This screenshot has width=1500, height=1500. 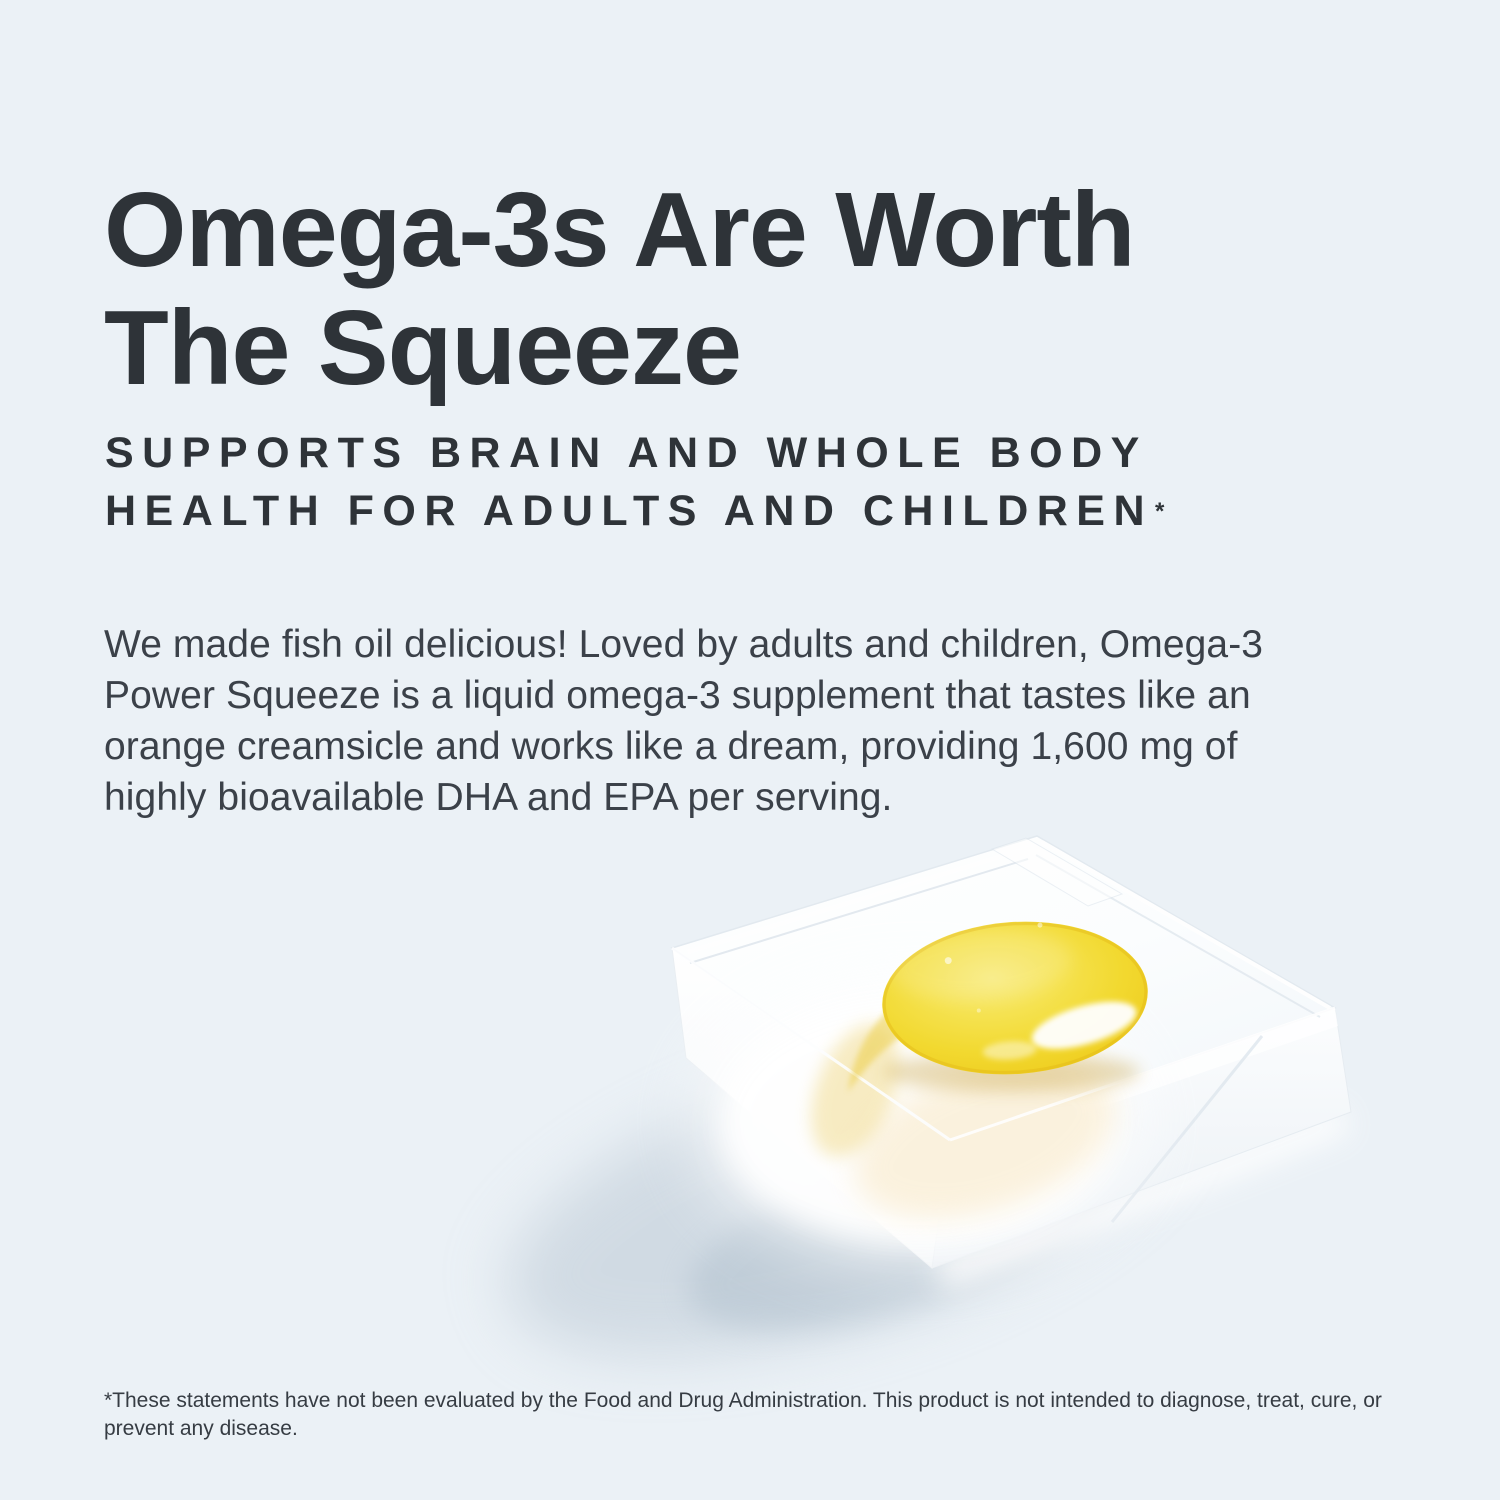 I want to click on gel-gloss-secondary, so click(x=1009, y=1050).